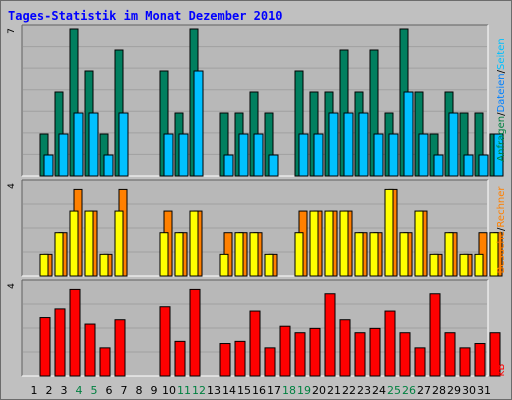  What do you see at coordinates (409, 390) in the screenshot?
I see `x-tick-label: 26` at bounding box center [409, 390].